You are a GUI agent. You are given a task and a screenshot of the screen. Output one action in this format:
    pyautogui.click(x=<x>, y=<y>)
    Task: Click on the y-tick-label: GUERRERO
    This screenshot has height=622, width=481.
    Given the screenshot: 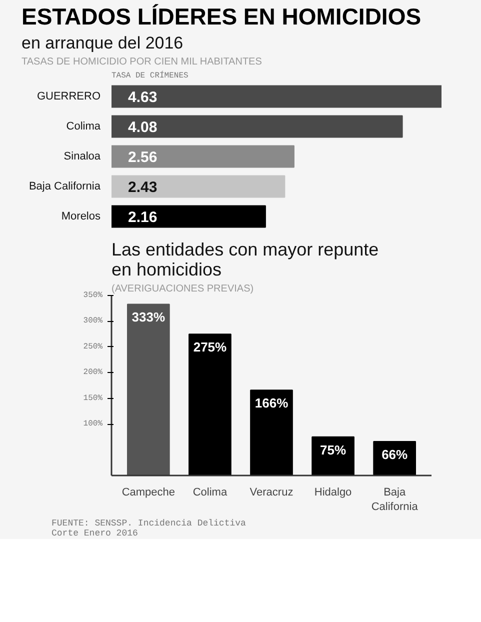 What is the action you would take?
    pyautogui.click(x=68, y=96)
    